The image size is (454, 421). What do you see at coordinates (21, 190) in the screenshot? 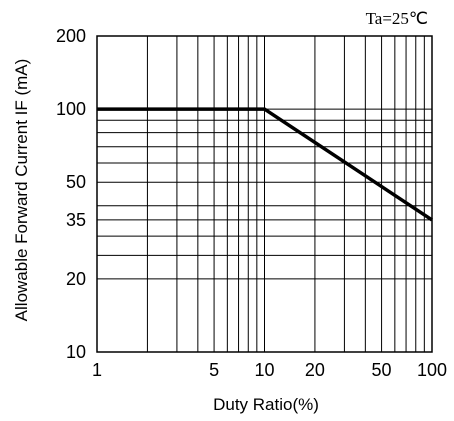
I see `y-axis-label: Allowable Forward Current IF (mA)` at bounding box center [21, 190].